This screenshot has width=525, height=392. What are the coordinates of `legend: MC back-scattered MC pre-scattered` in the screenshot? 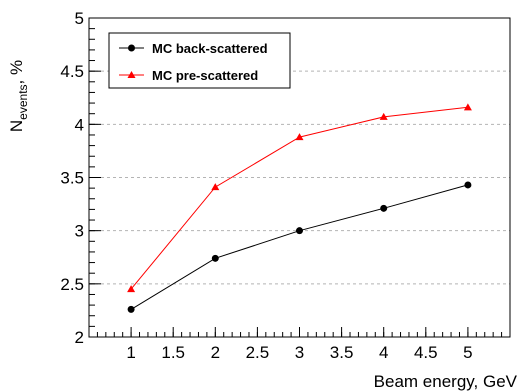 It's located at (199, 60).